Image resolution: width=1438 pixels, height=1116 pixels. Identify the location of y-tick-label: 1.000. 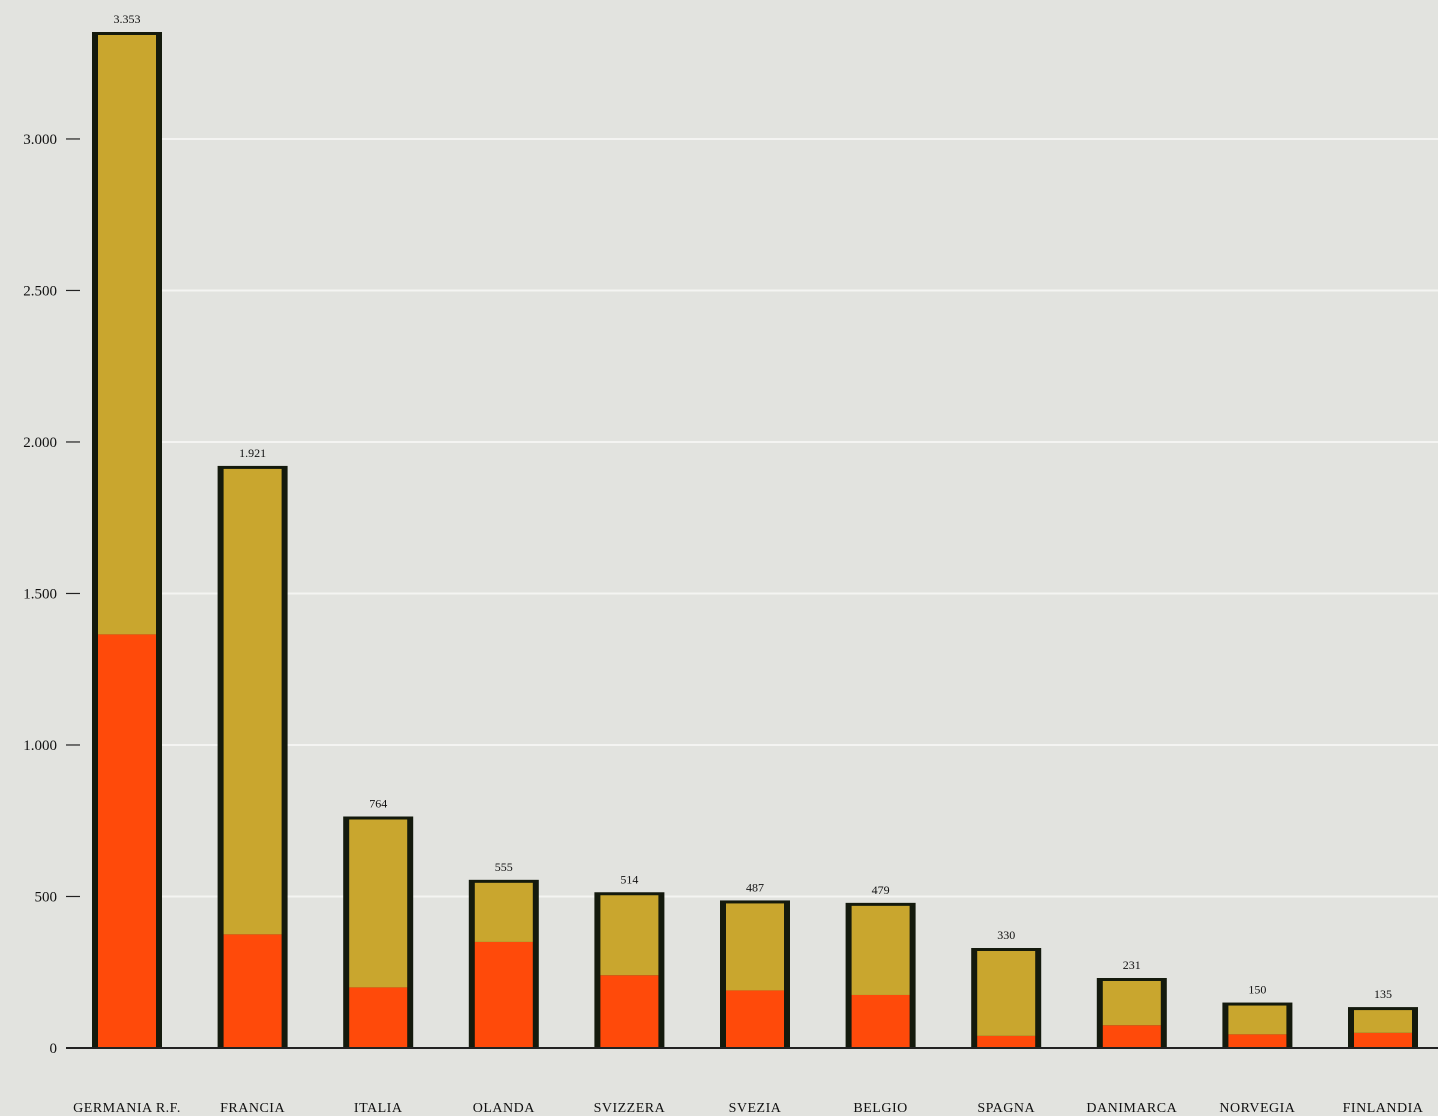
(40, 746).